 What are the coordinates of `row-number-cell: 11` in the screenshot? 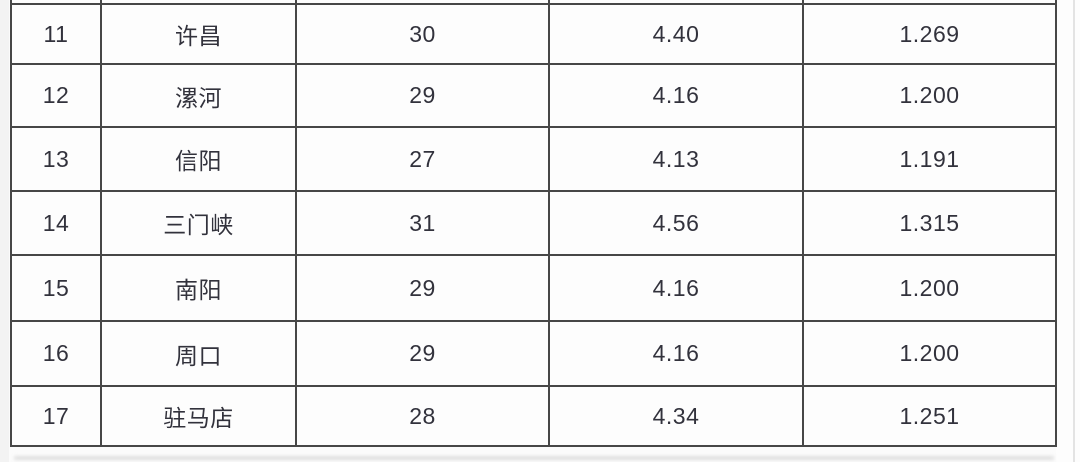 It's located at (56, 34).